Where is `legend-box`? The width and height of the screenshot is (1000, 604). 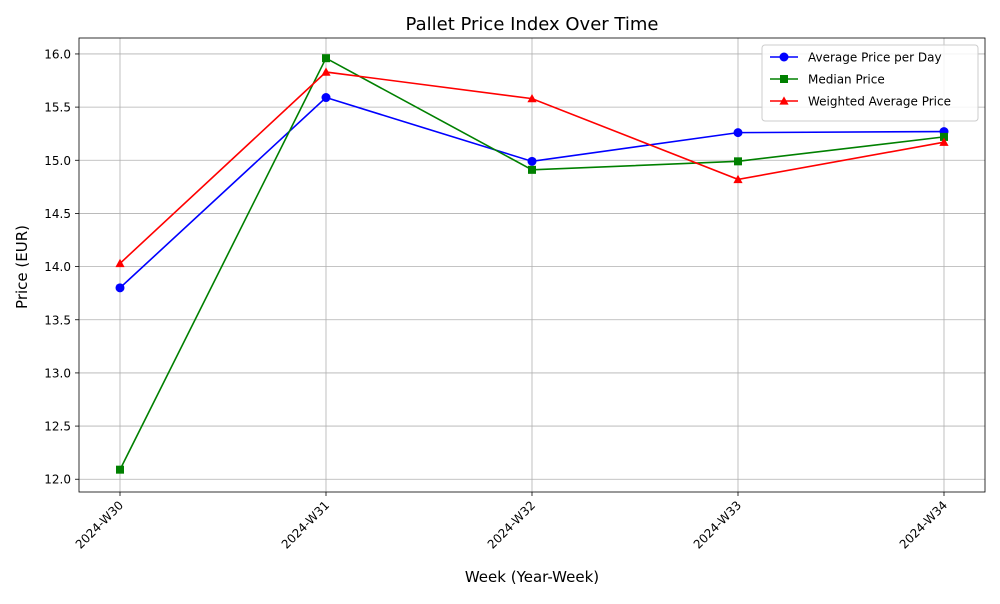 legend-box is located at coordinates (870, 83).